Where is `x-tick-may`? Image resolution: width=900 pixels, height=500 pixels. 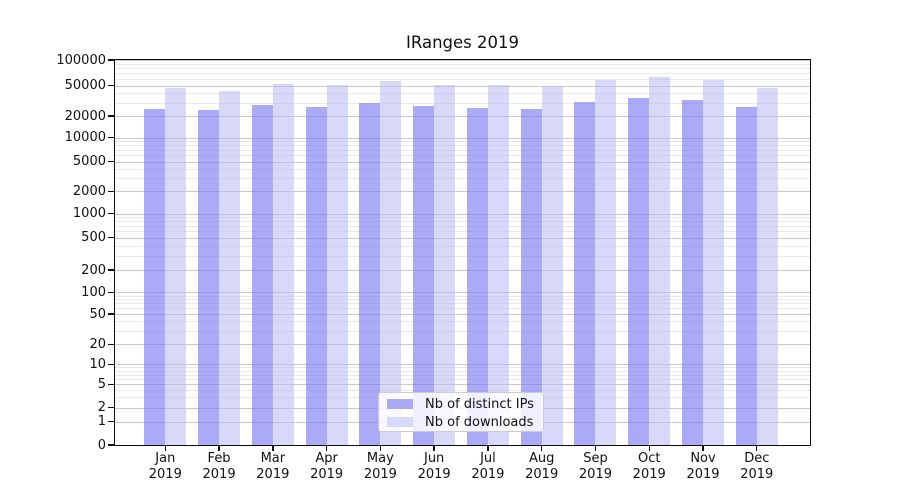 x-tick-may is located at coordinates (380, 448).